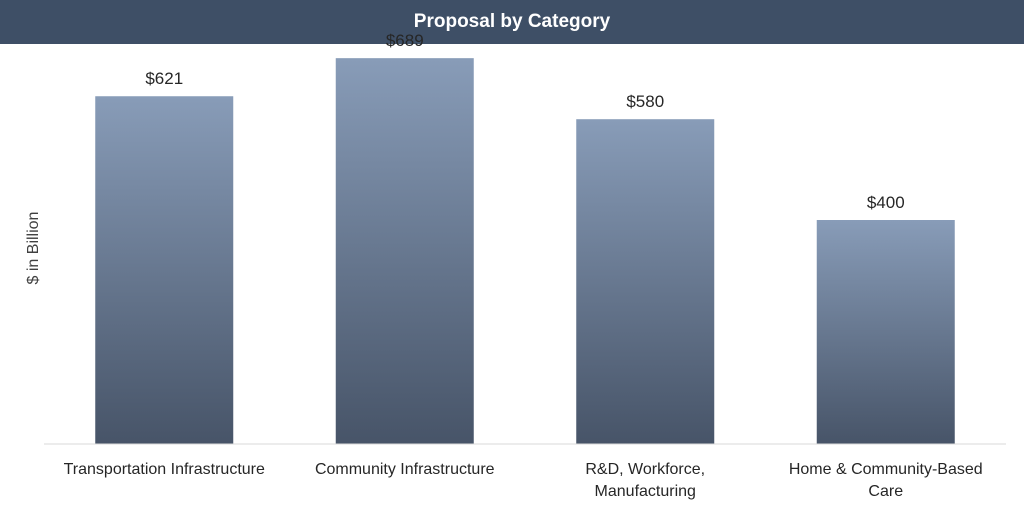 Image resolution: width=1024 pixels, height=510 pixels. I want to click on y-axis-label: $ in Billion, so click(33, 248).